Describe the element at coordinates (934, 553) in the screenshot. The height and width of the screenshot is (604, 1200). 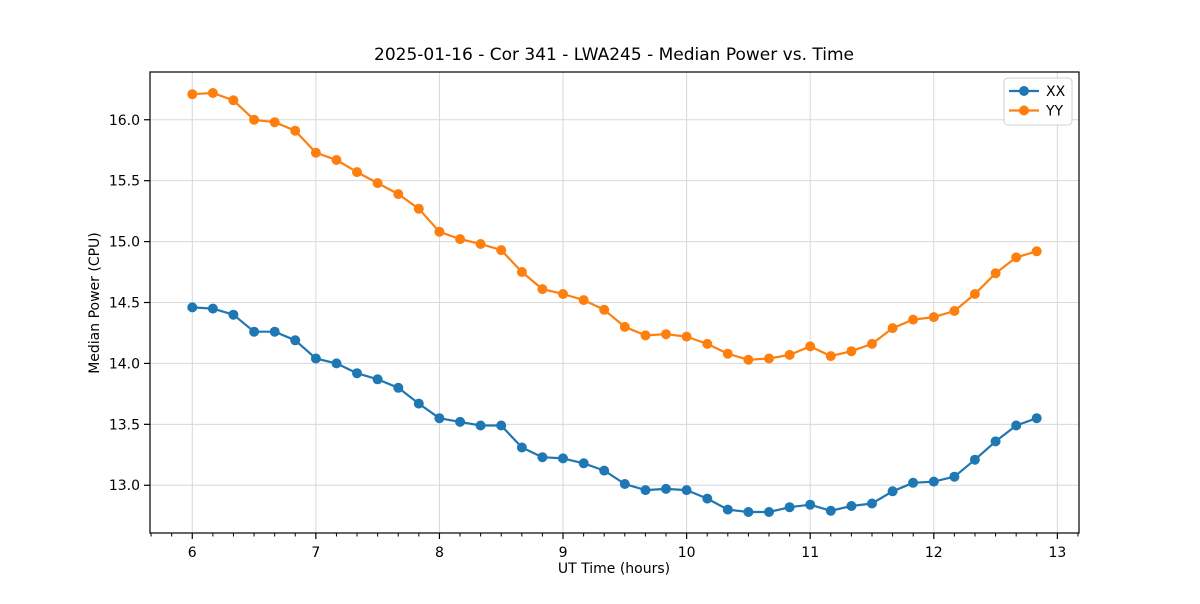
I see `x-tick-label: 12` at that location.